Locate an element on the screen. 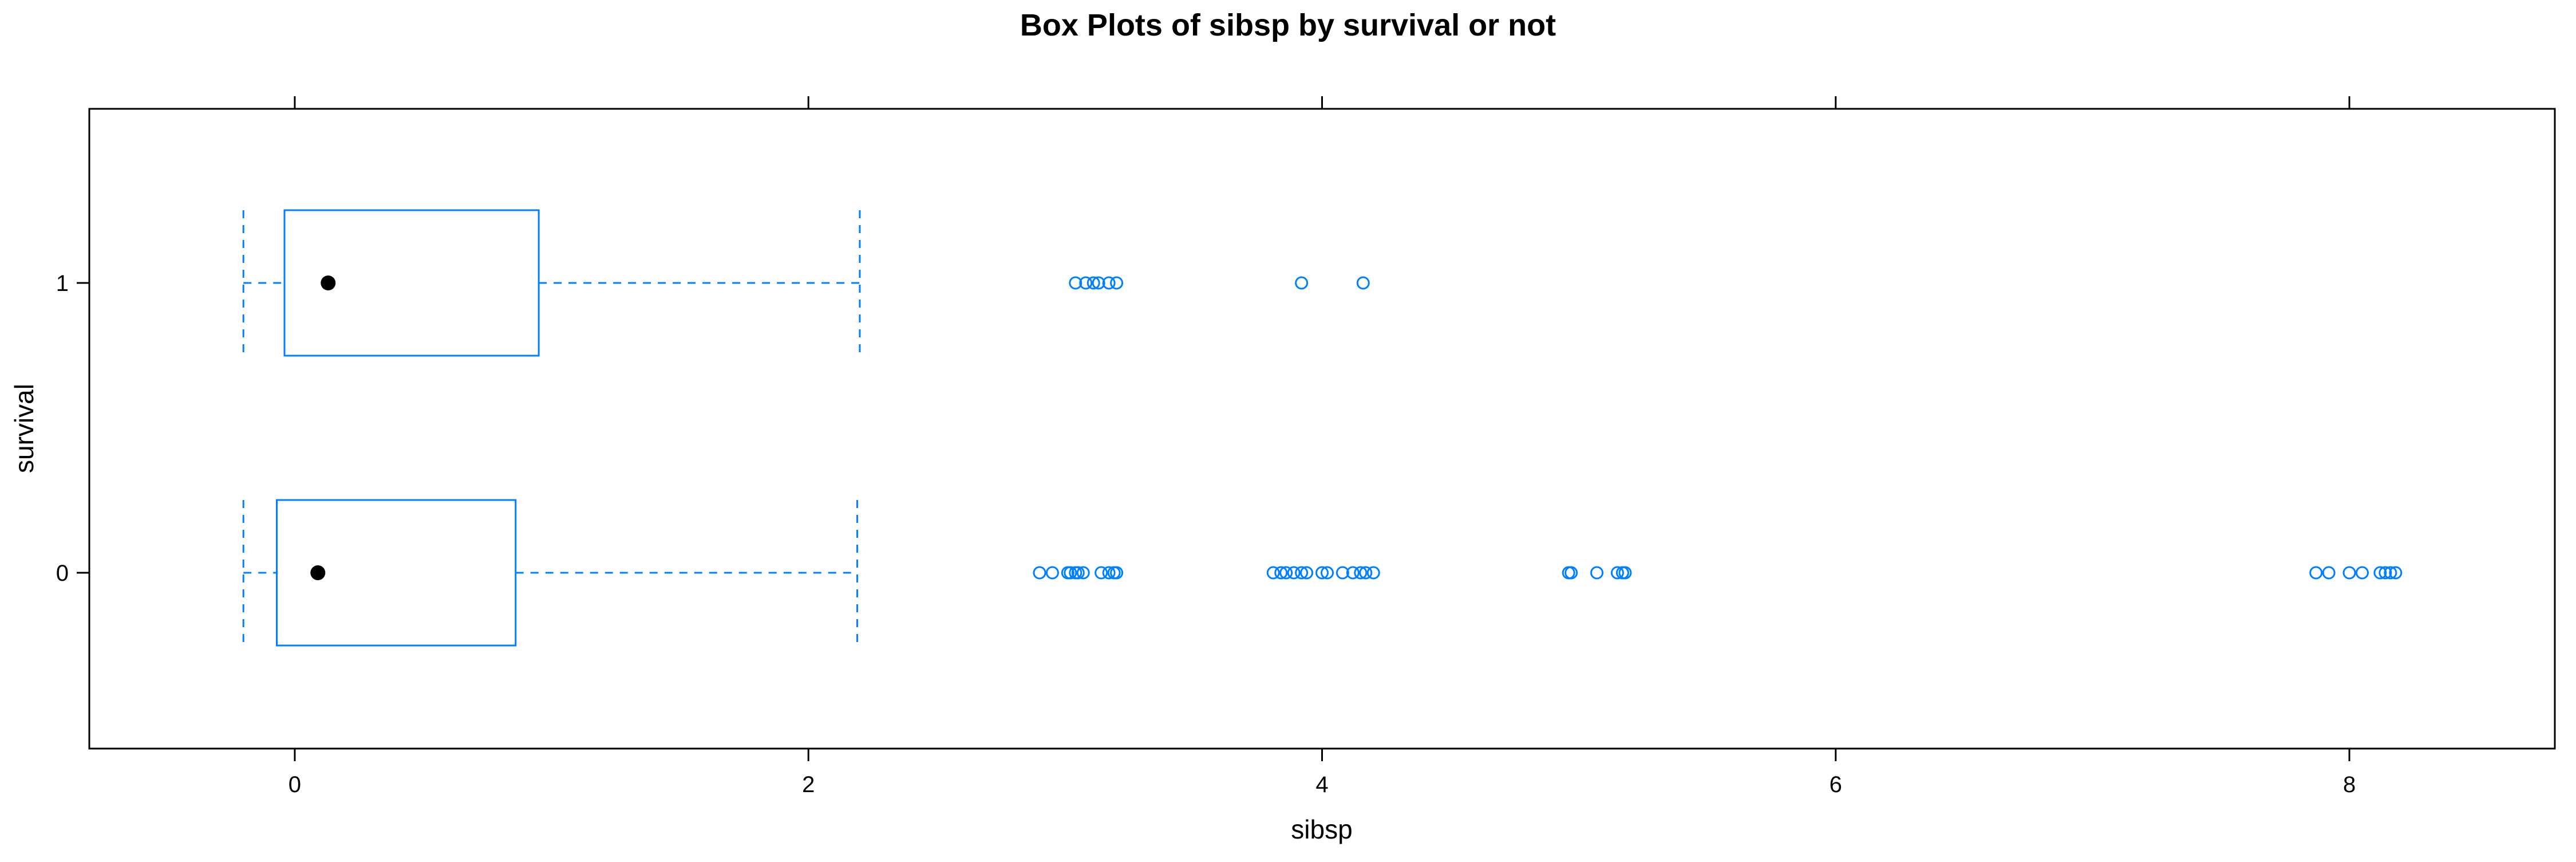 This screenshot has height=862, width=2576. chart-title: Box Plots of sibsp by survival or not is located at coordinates (1288, 25).